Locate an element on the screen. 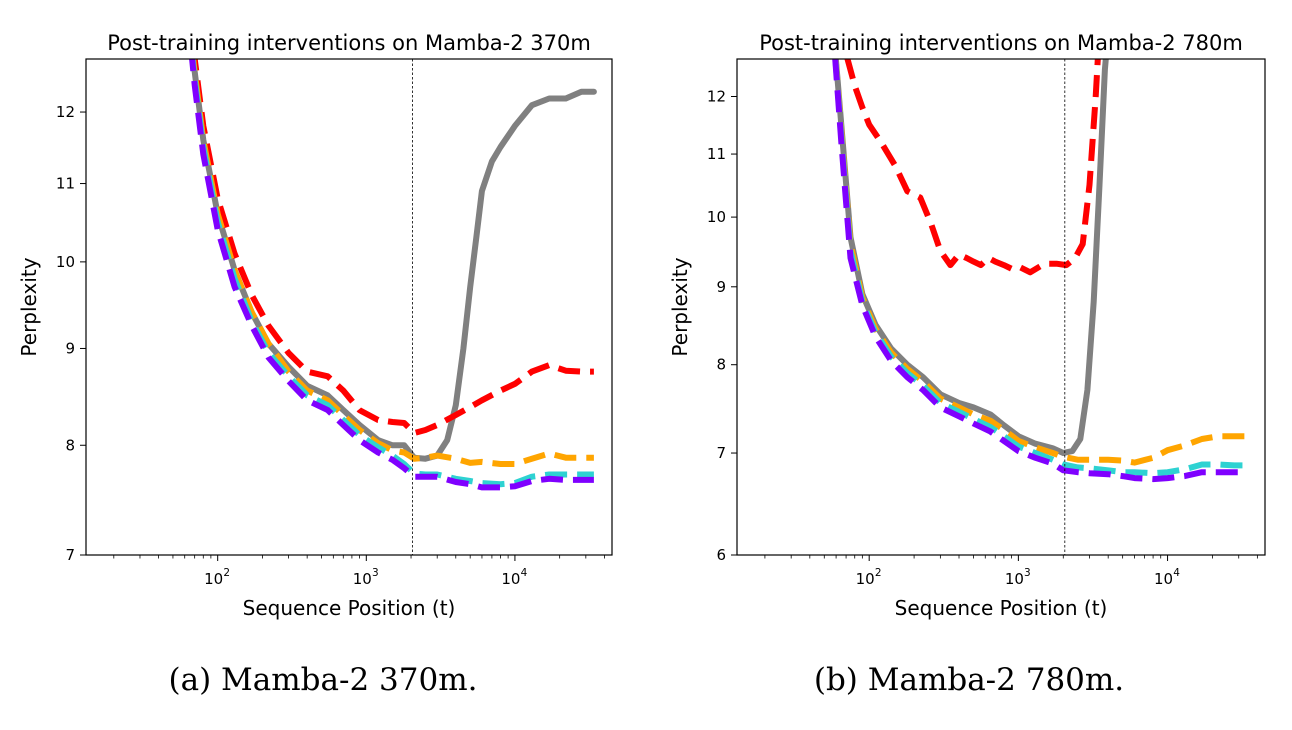 The image size is (1292, 730). chart-b-x-tick-exponent: 2 is located at coordinates (878, 573).